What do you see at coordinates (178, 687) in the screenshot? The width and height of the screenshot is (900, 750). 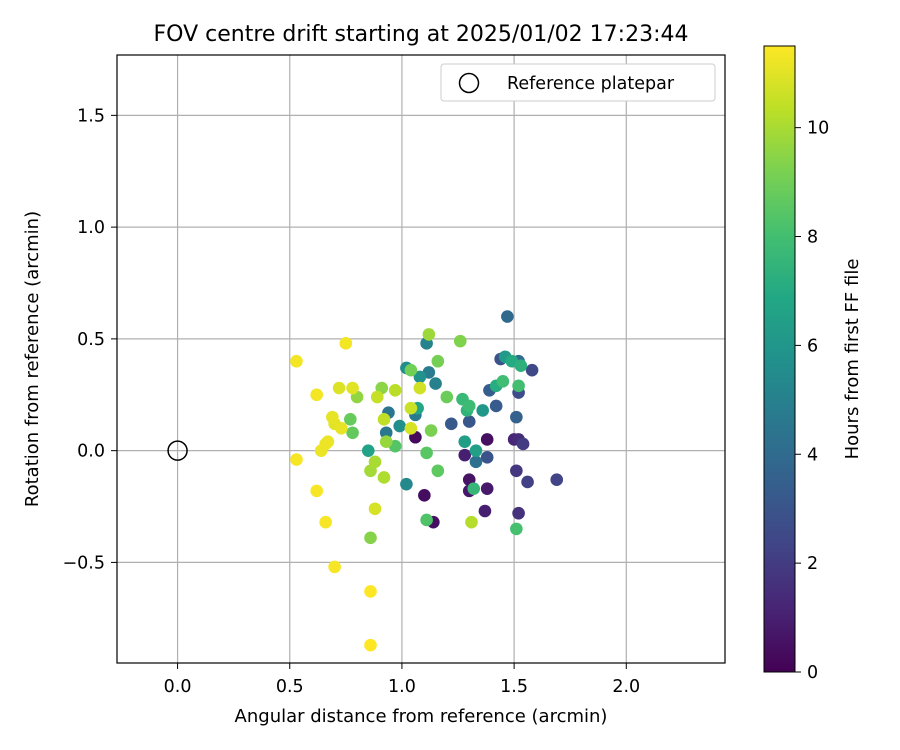 I see `x-tick-label: 0.0` at bounding box center [178, 687].